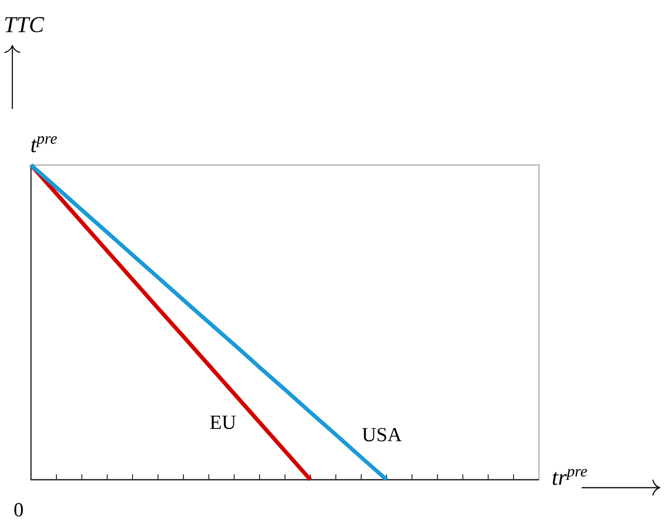 The height and width of the screenshot is (527, 664). I want to click on x-axis-title: tr$^{pre}$, so click(570, 477).